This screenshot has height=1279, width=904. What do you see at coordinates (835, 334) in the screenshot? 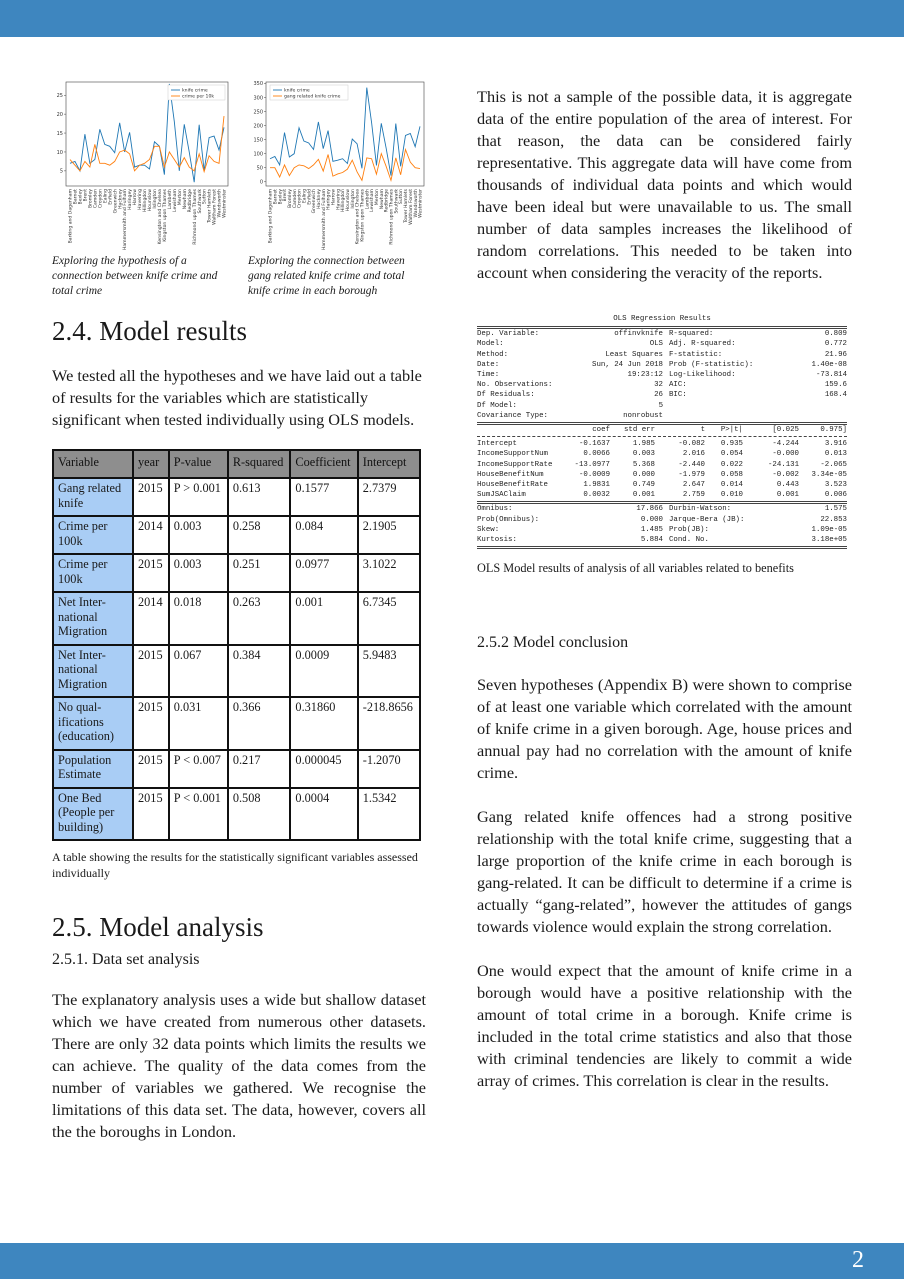
I see `ols-cell: 0.809` at bounding box center [835, 334].